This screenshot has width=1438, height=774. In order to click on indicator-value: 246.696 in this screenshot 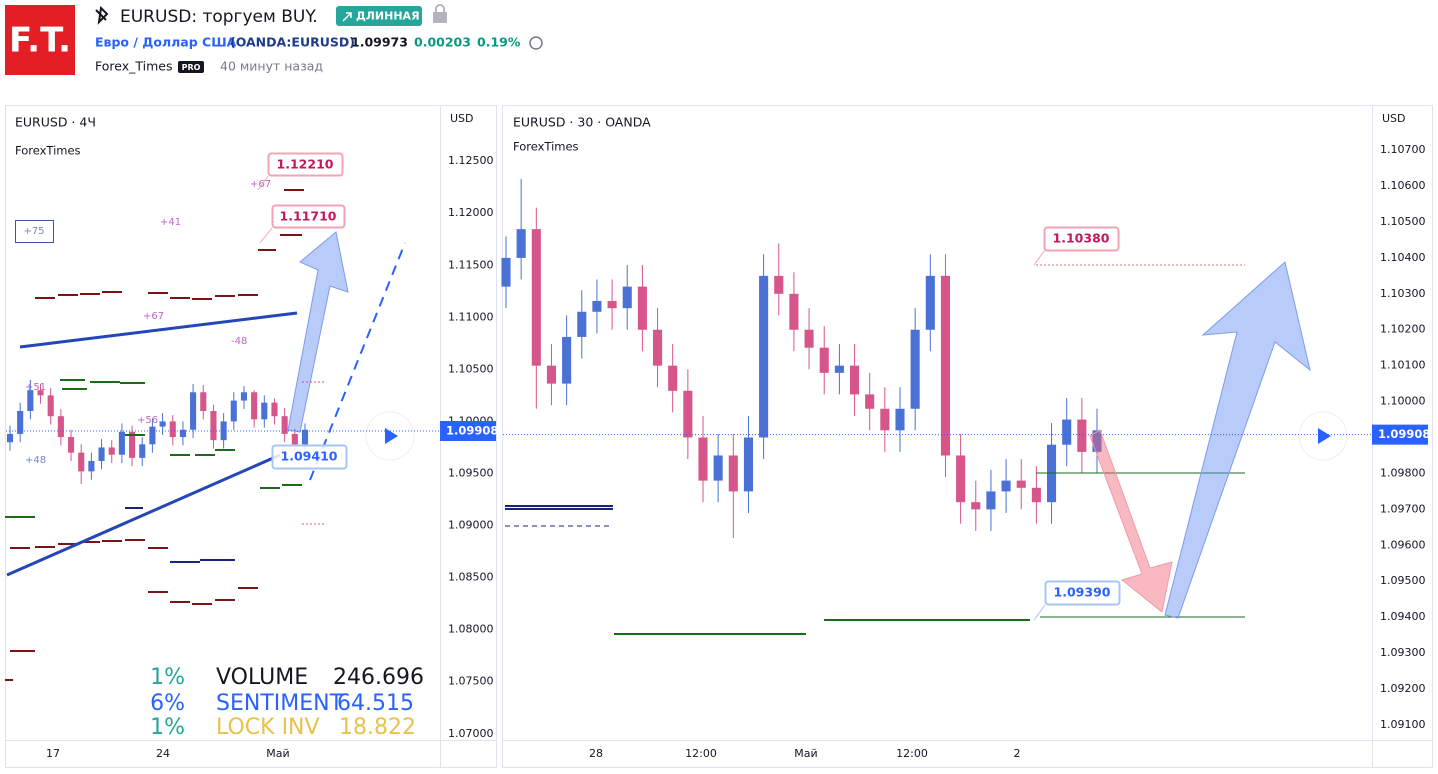, I will do `click(378, 677)`.